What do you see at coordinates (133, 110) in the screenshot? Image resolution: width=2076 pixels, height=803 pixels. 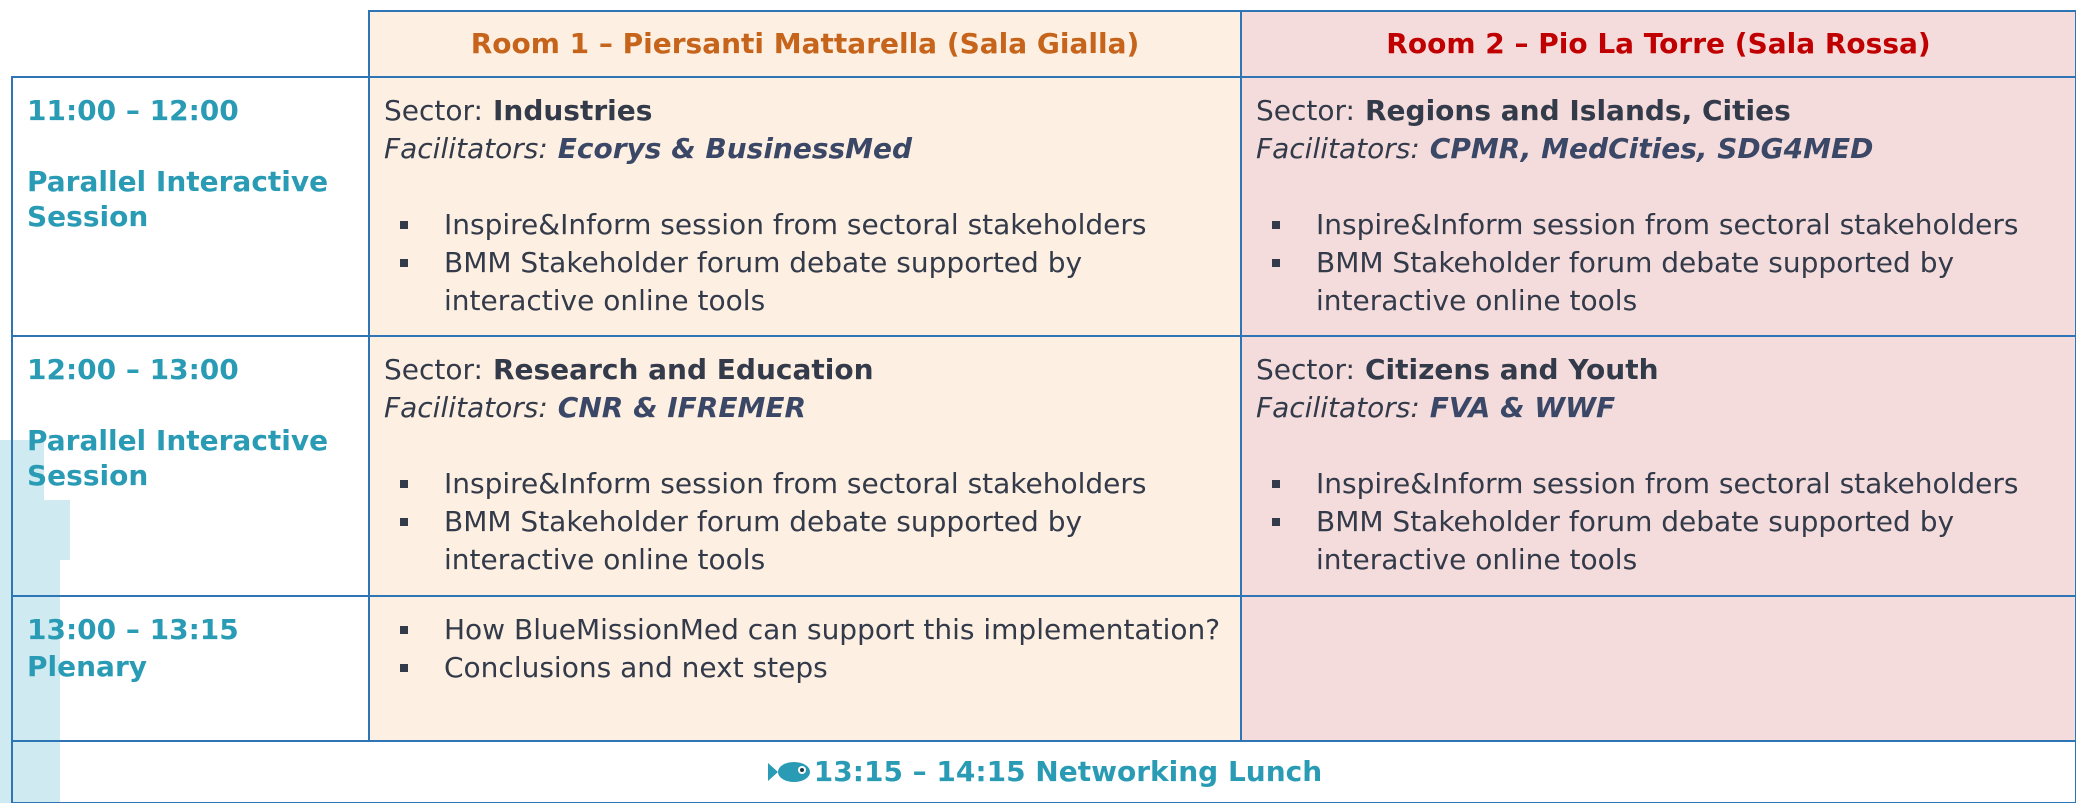 I see `time-range: 11:00 – 12:00` at bounding box center [133, 110].